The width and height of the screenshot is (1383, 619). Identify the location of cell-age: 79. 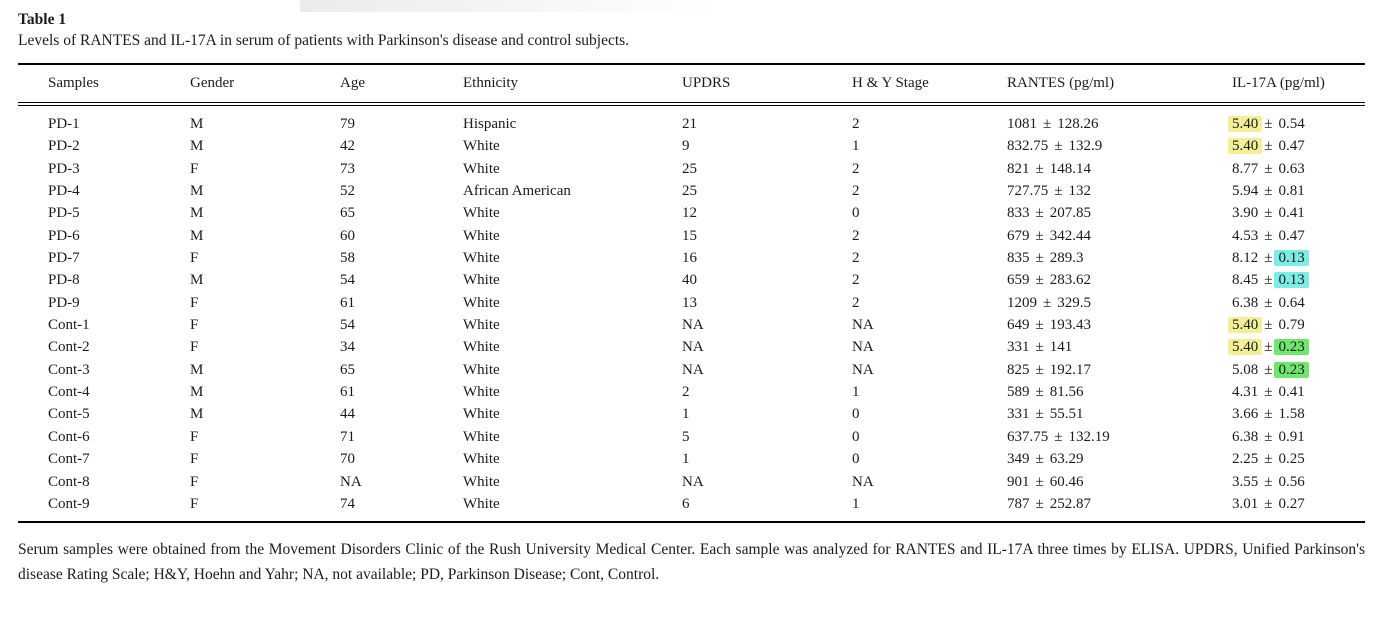
(347, 124).